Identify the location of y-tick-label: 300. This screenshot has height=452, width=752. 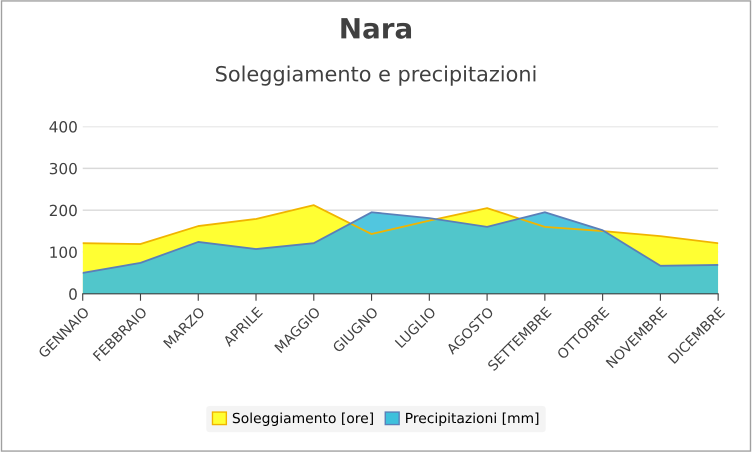
(63, 168).